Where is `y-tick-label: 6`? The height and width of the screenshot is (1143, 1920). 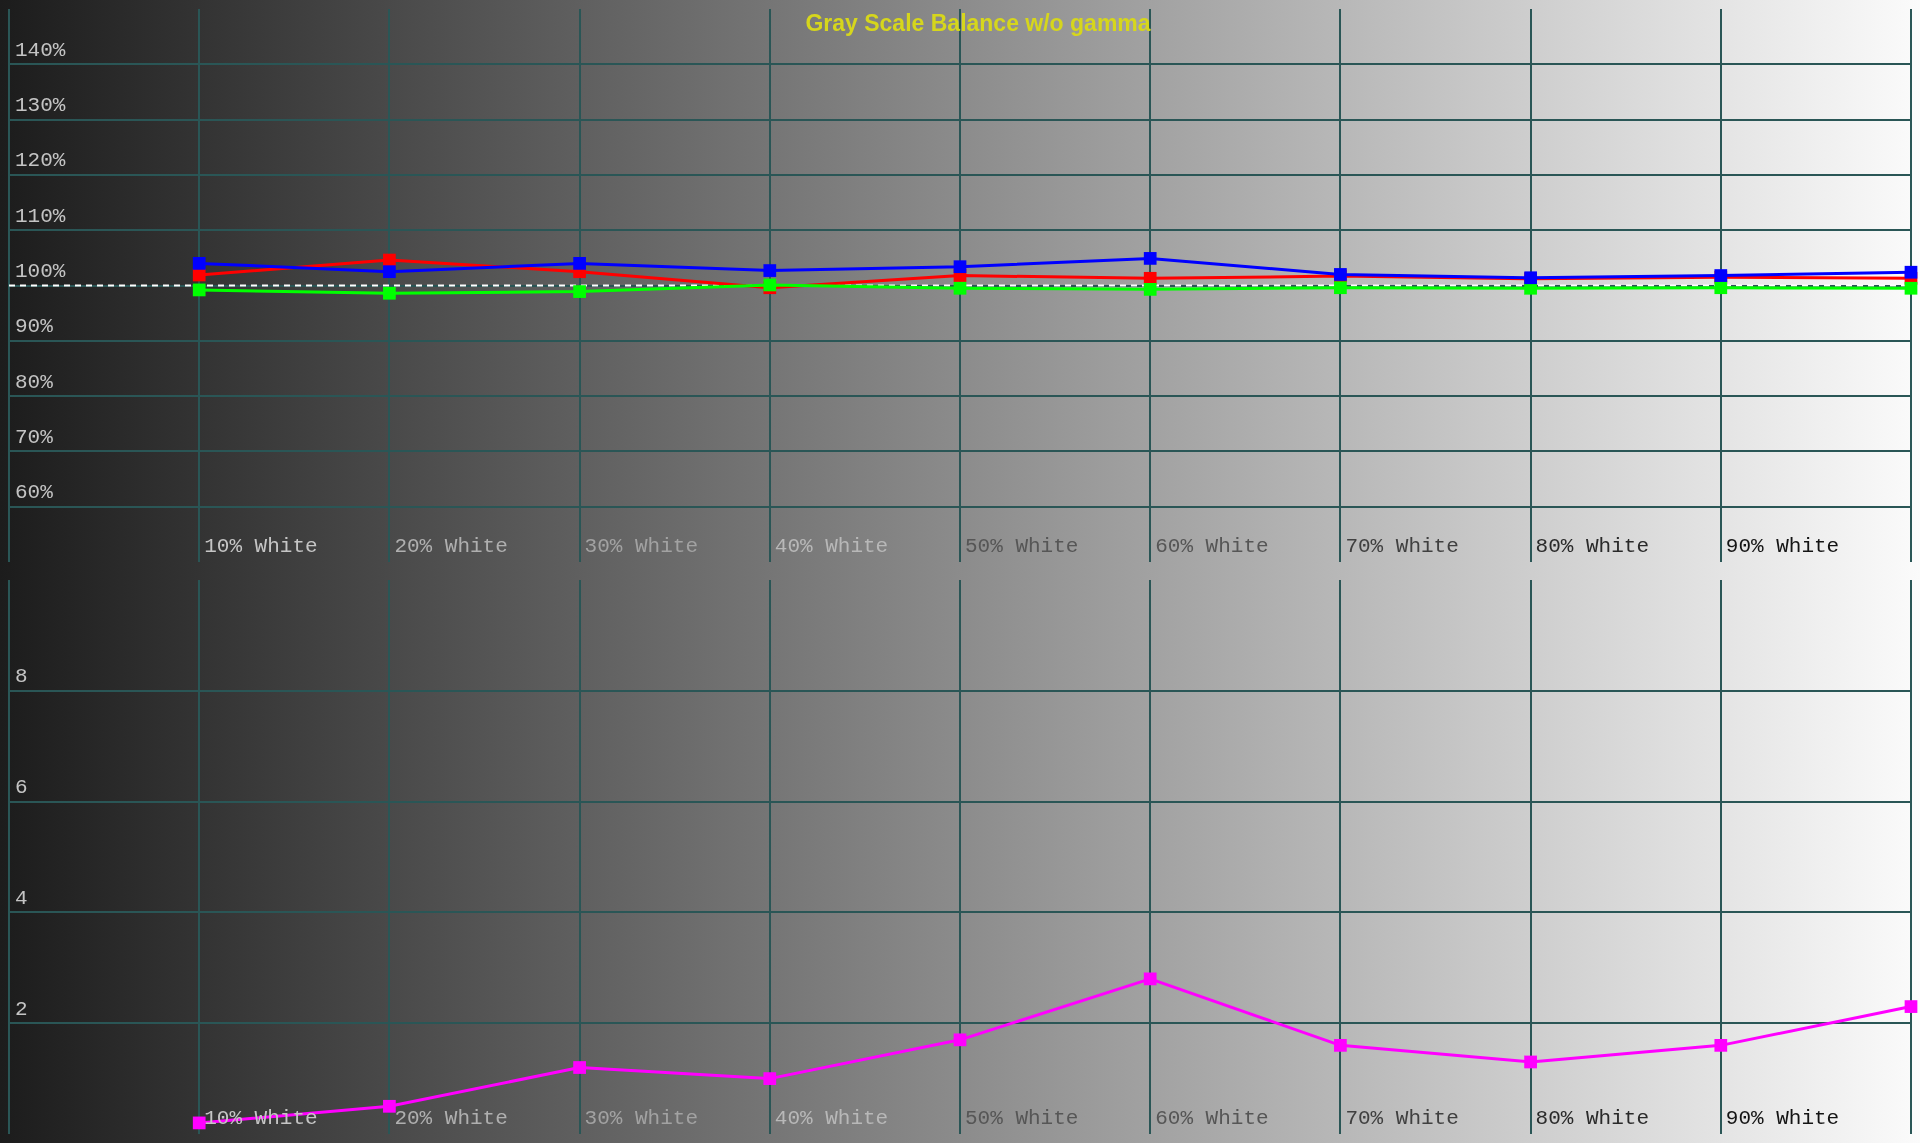 y-tick-label: 6 is located at coordinates (21, 788).